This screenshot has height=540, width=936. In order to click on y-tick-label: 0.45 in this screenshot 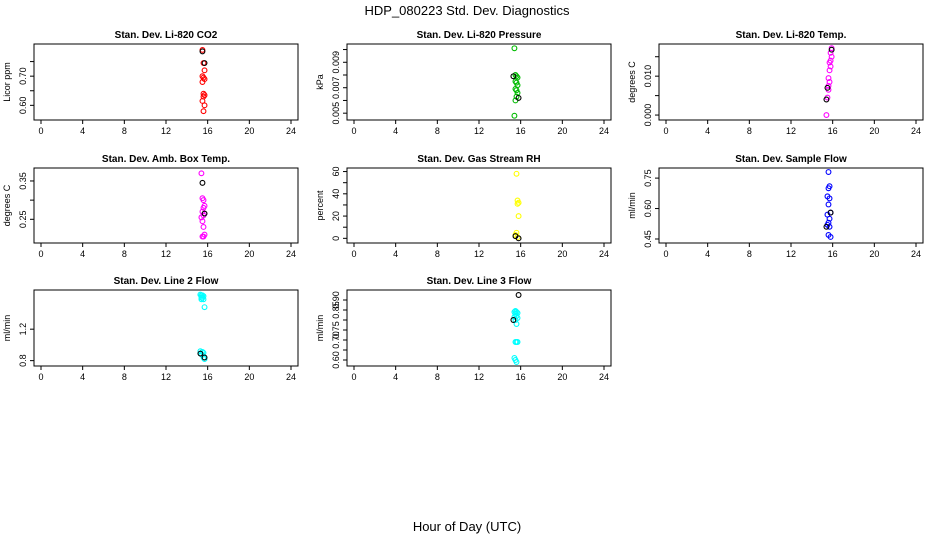, I will do `click(648, 239)`.